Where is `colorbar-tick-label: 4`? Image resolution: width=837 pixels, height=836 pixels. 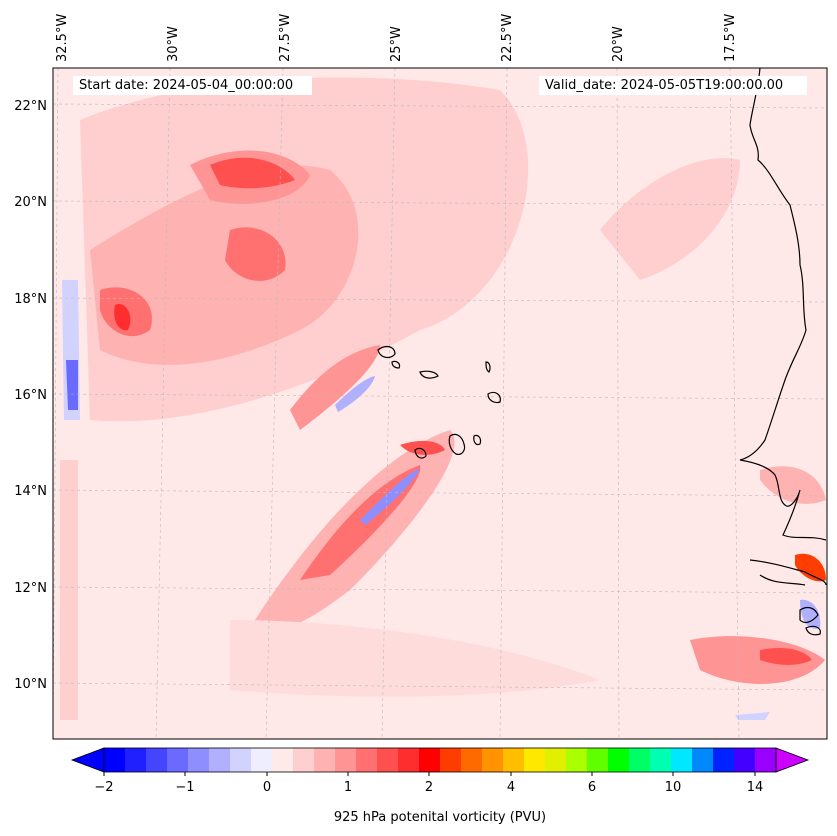
colorbar-tick-label: 4 is located at coordinates (511, 787).